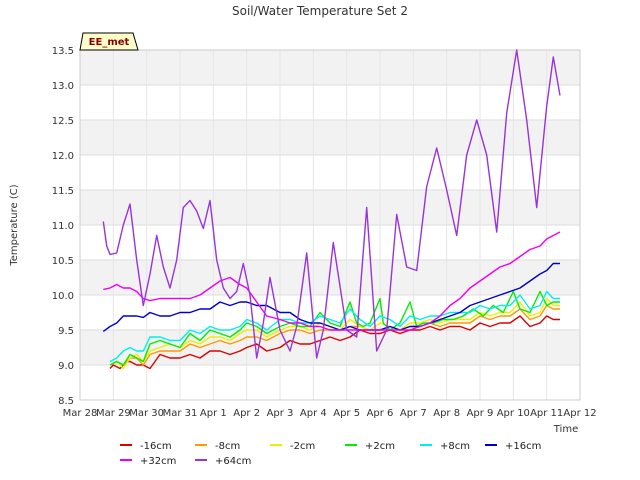 This screenshot has height=480, width=640. Describe the element at coordinates (156, 446) in the screenshot. I see `legend-label: -16cm` at that location.